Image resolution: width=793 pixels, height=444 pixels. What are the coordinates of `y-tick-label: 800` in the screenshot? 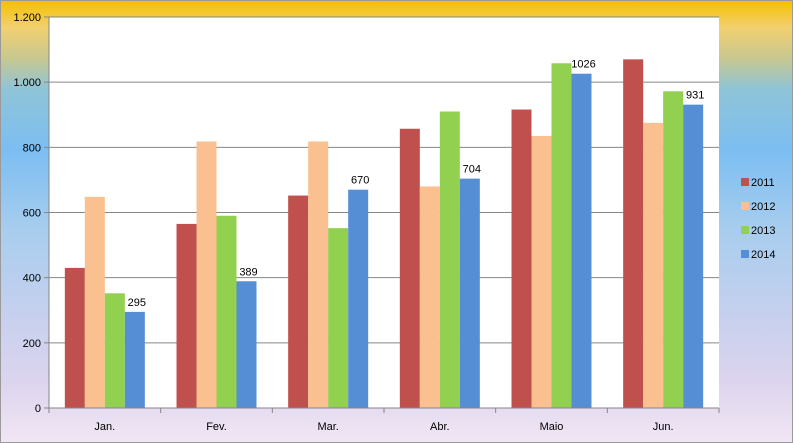 It's located at (32, 148).